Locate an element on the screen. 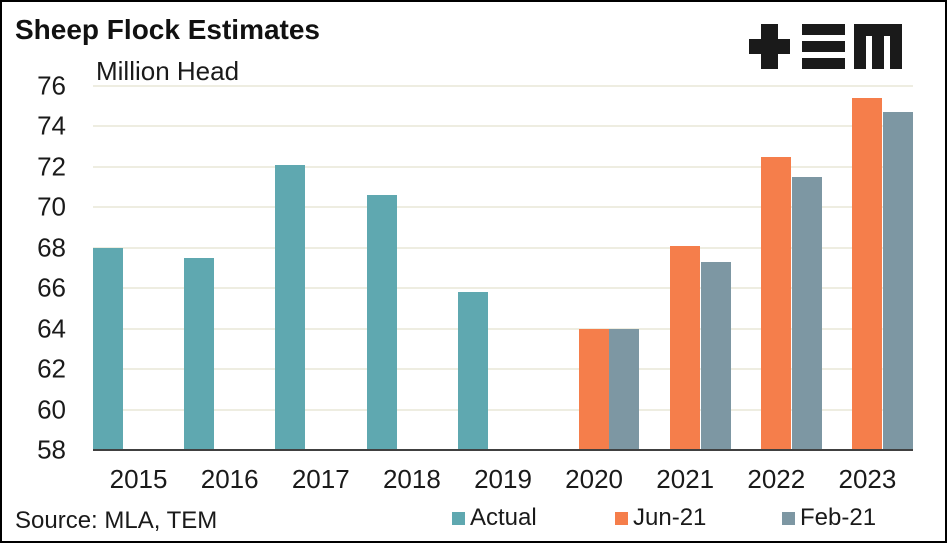  x-tick-label: 2021 is located at coordinates (685, 479).